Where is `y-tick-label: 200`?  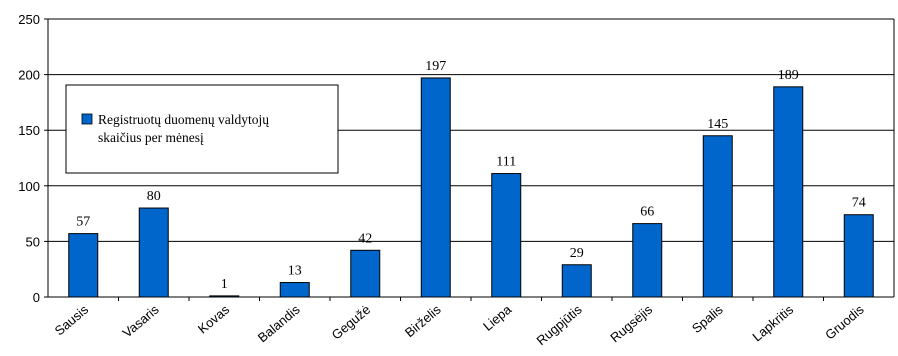 y-tick-label: 200 is located at coordinates (29, 75).